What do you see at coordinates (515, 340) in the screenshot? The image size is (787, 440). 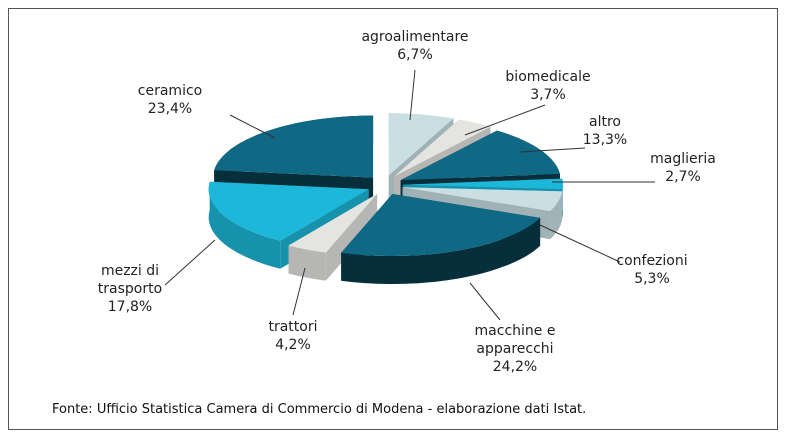 I see `category-label: macchine e apparecchi` at bounding box center [515, 340].